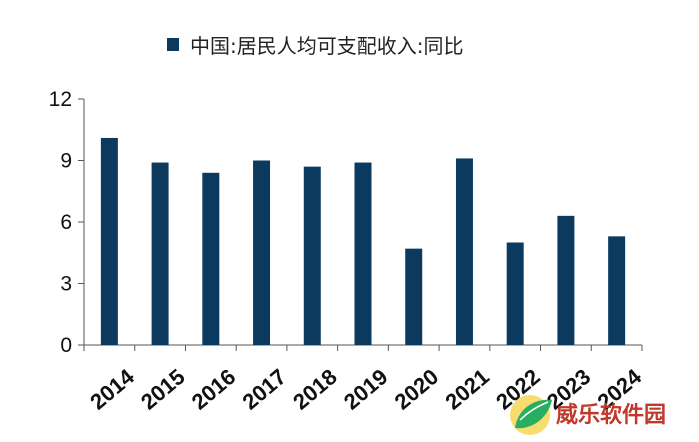 Image resolution: width=699 pixels, height=442 pixels. I want to click on x-tick-label: 2019, so click(366, 389).